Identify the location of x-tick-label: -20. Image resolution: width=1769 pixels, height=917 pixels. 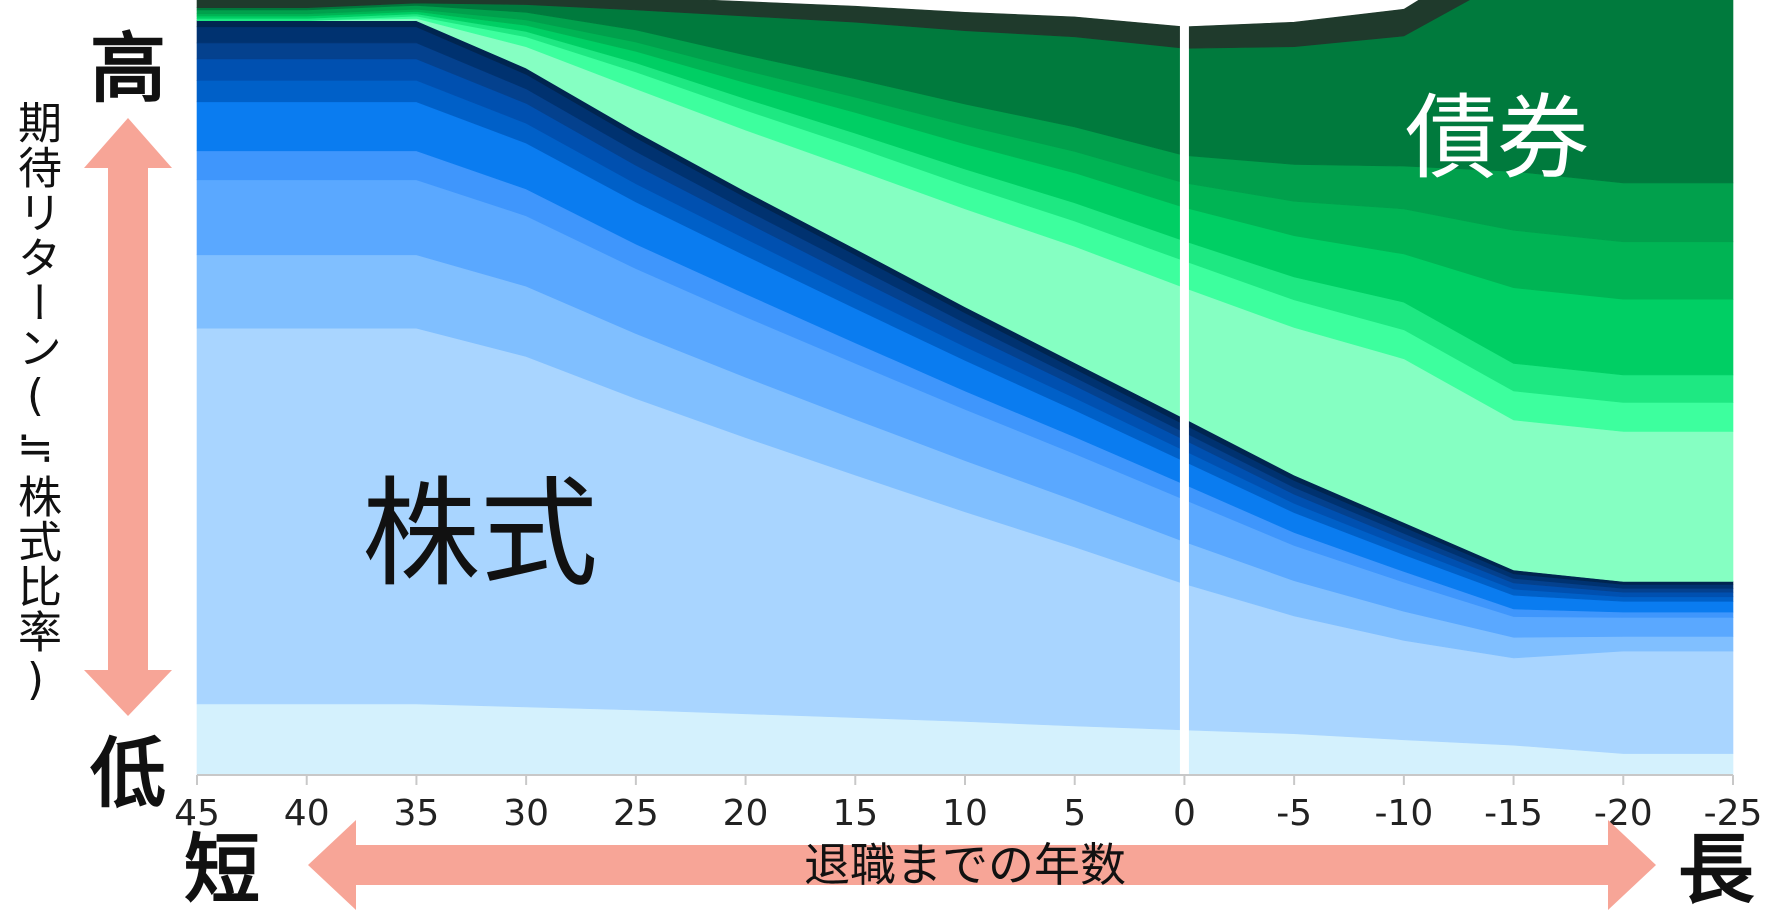
(1623, 813).